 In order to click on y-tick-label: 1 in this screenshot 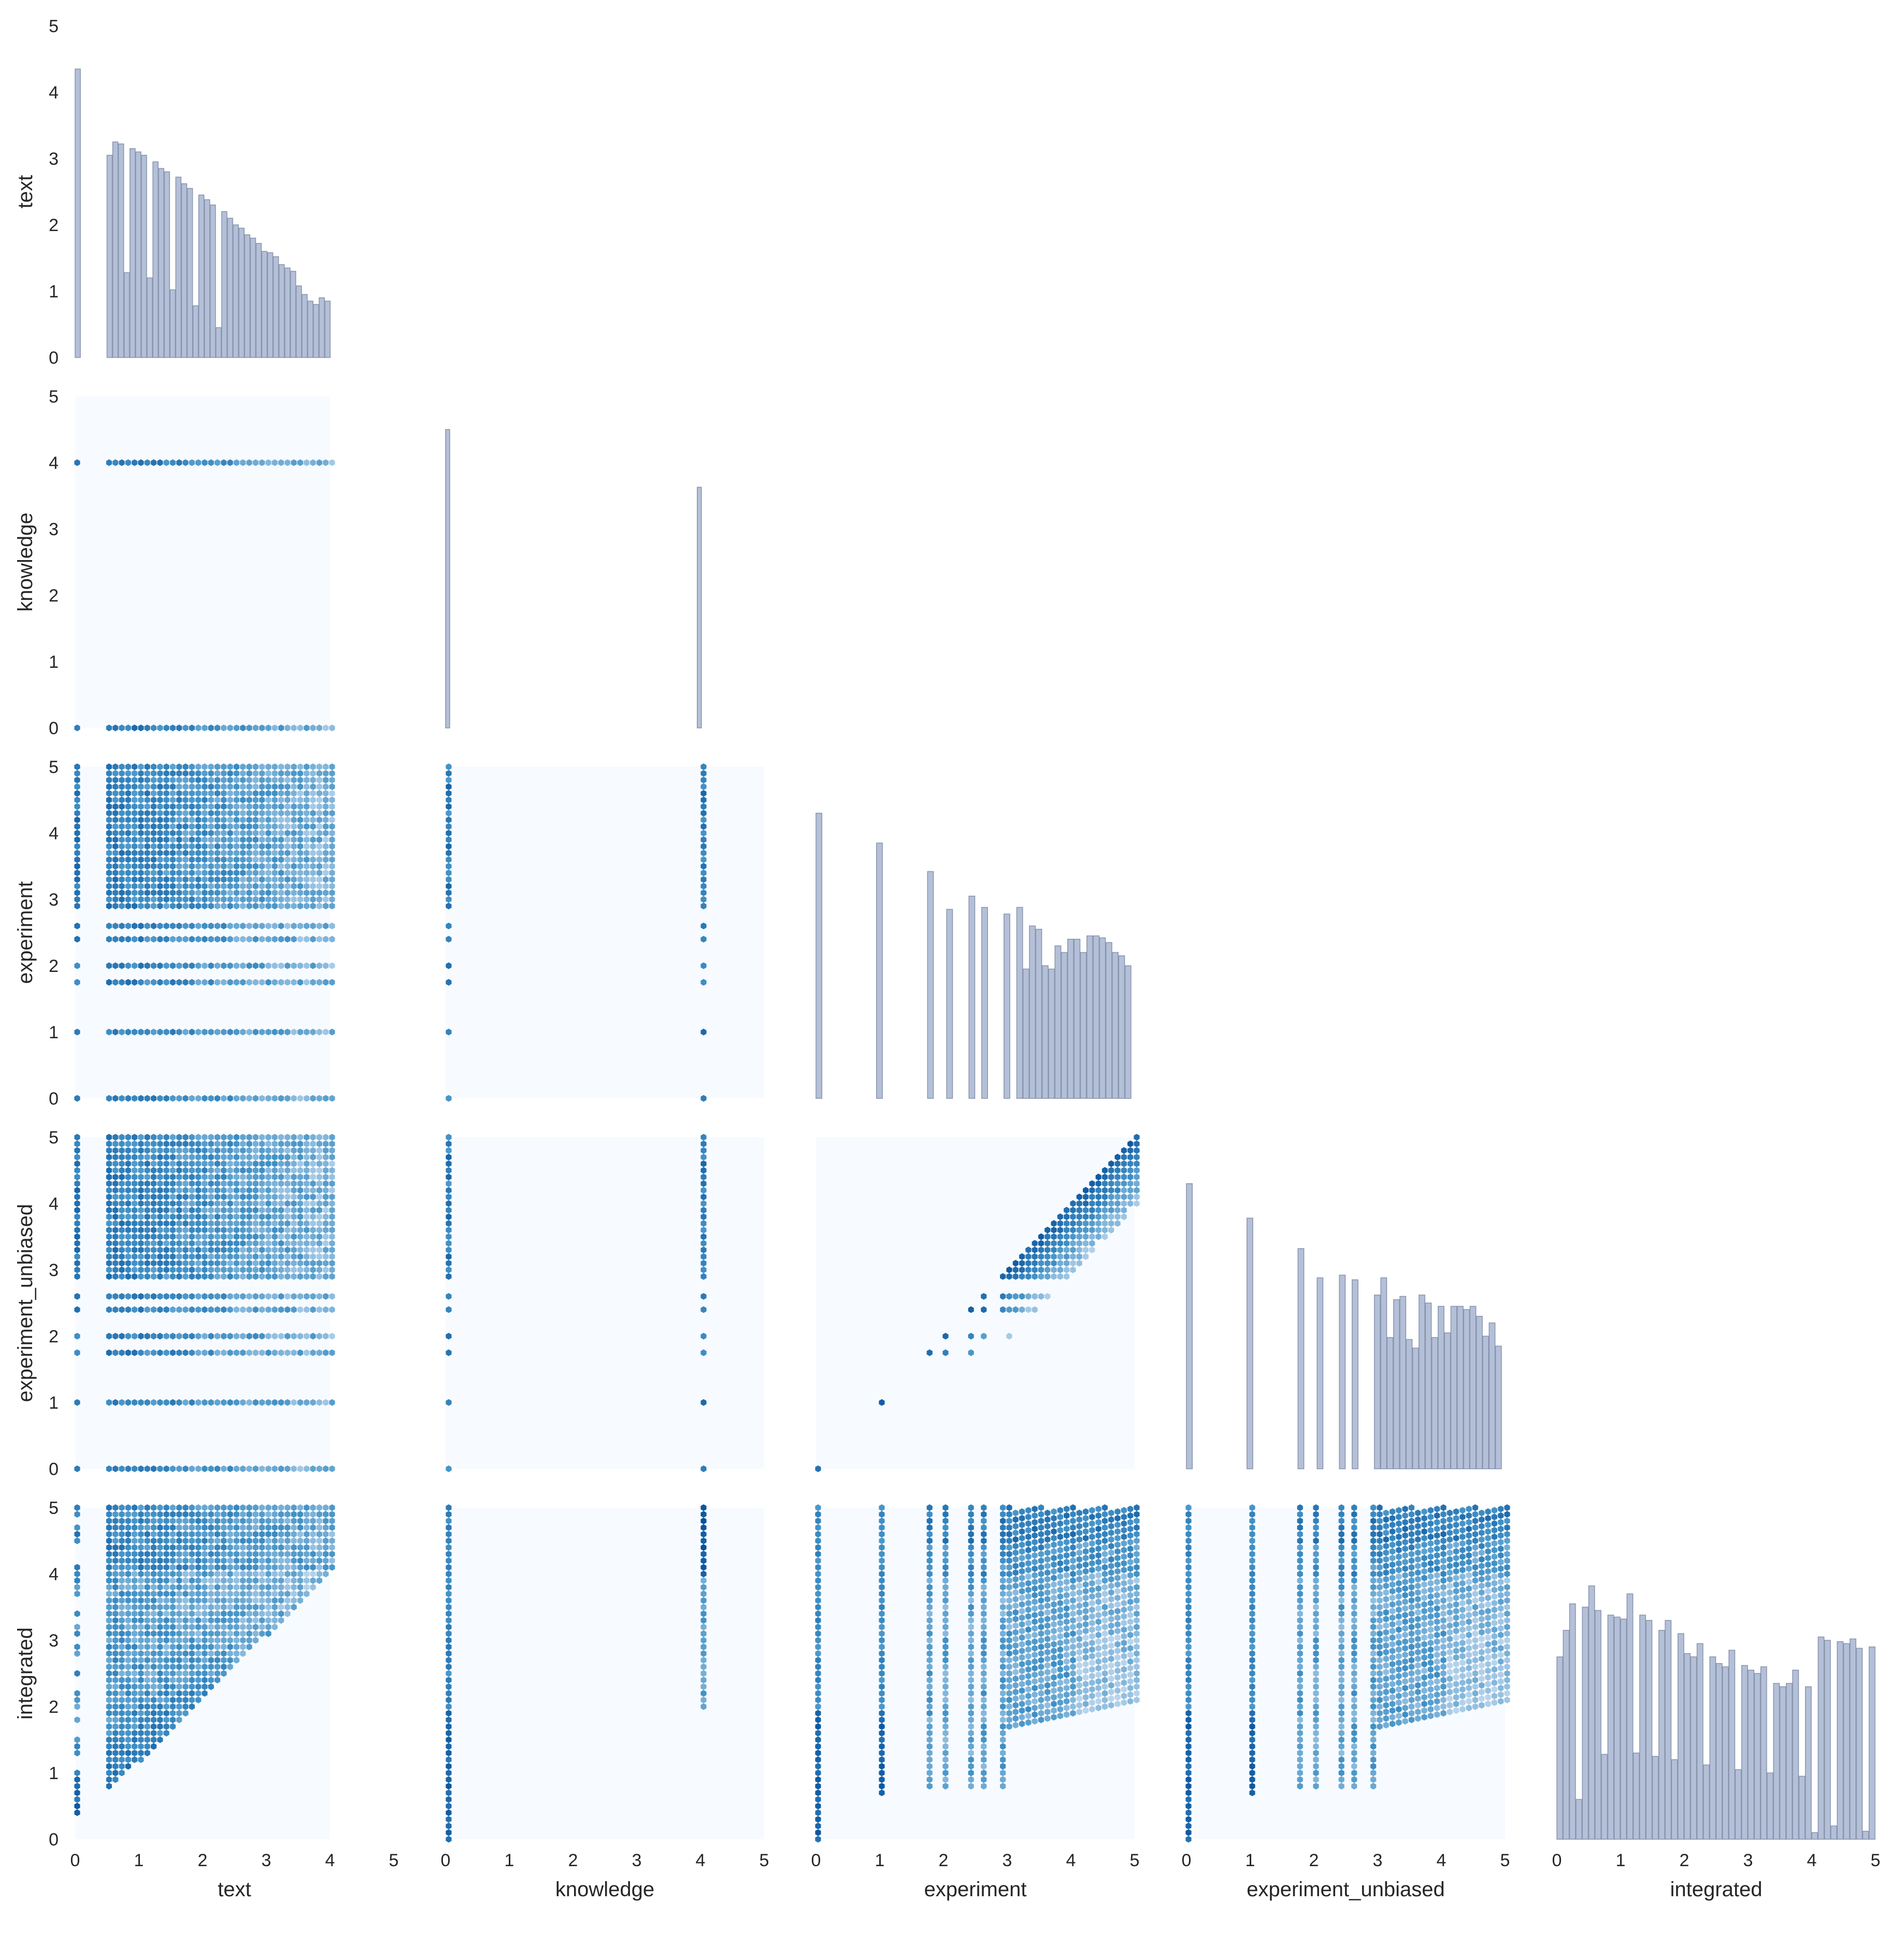, I will do `click(54, 1403)`.